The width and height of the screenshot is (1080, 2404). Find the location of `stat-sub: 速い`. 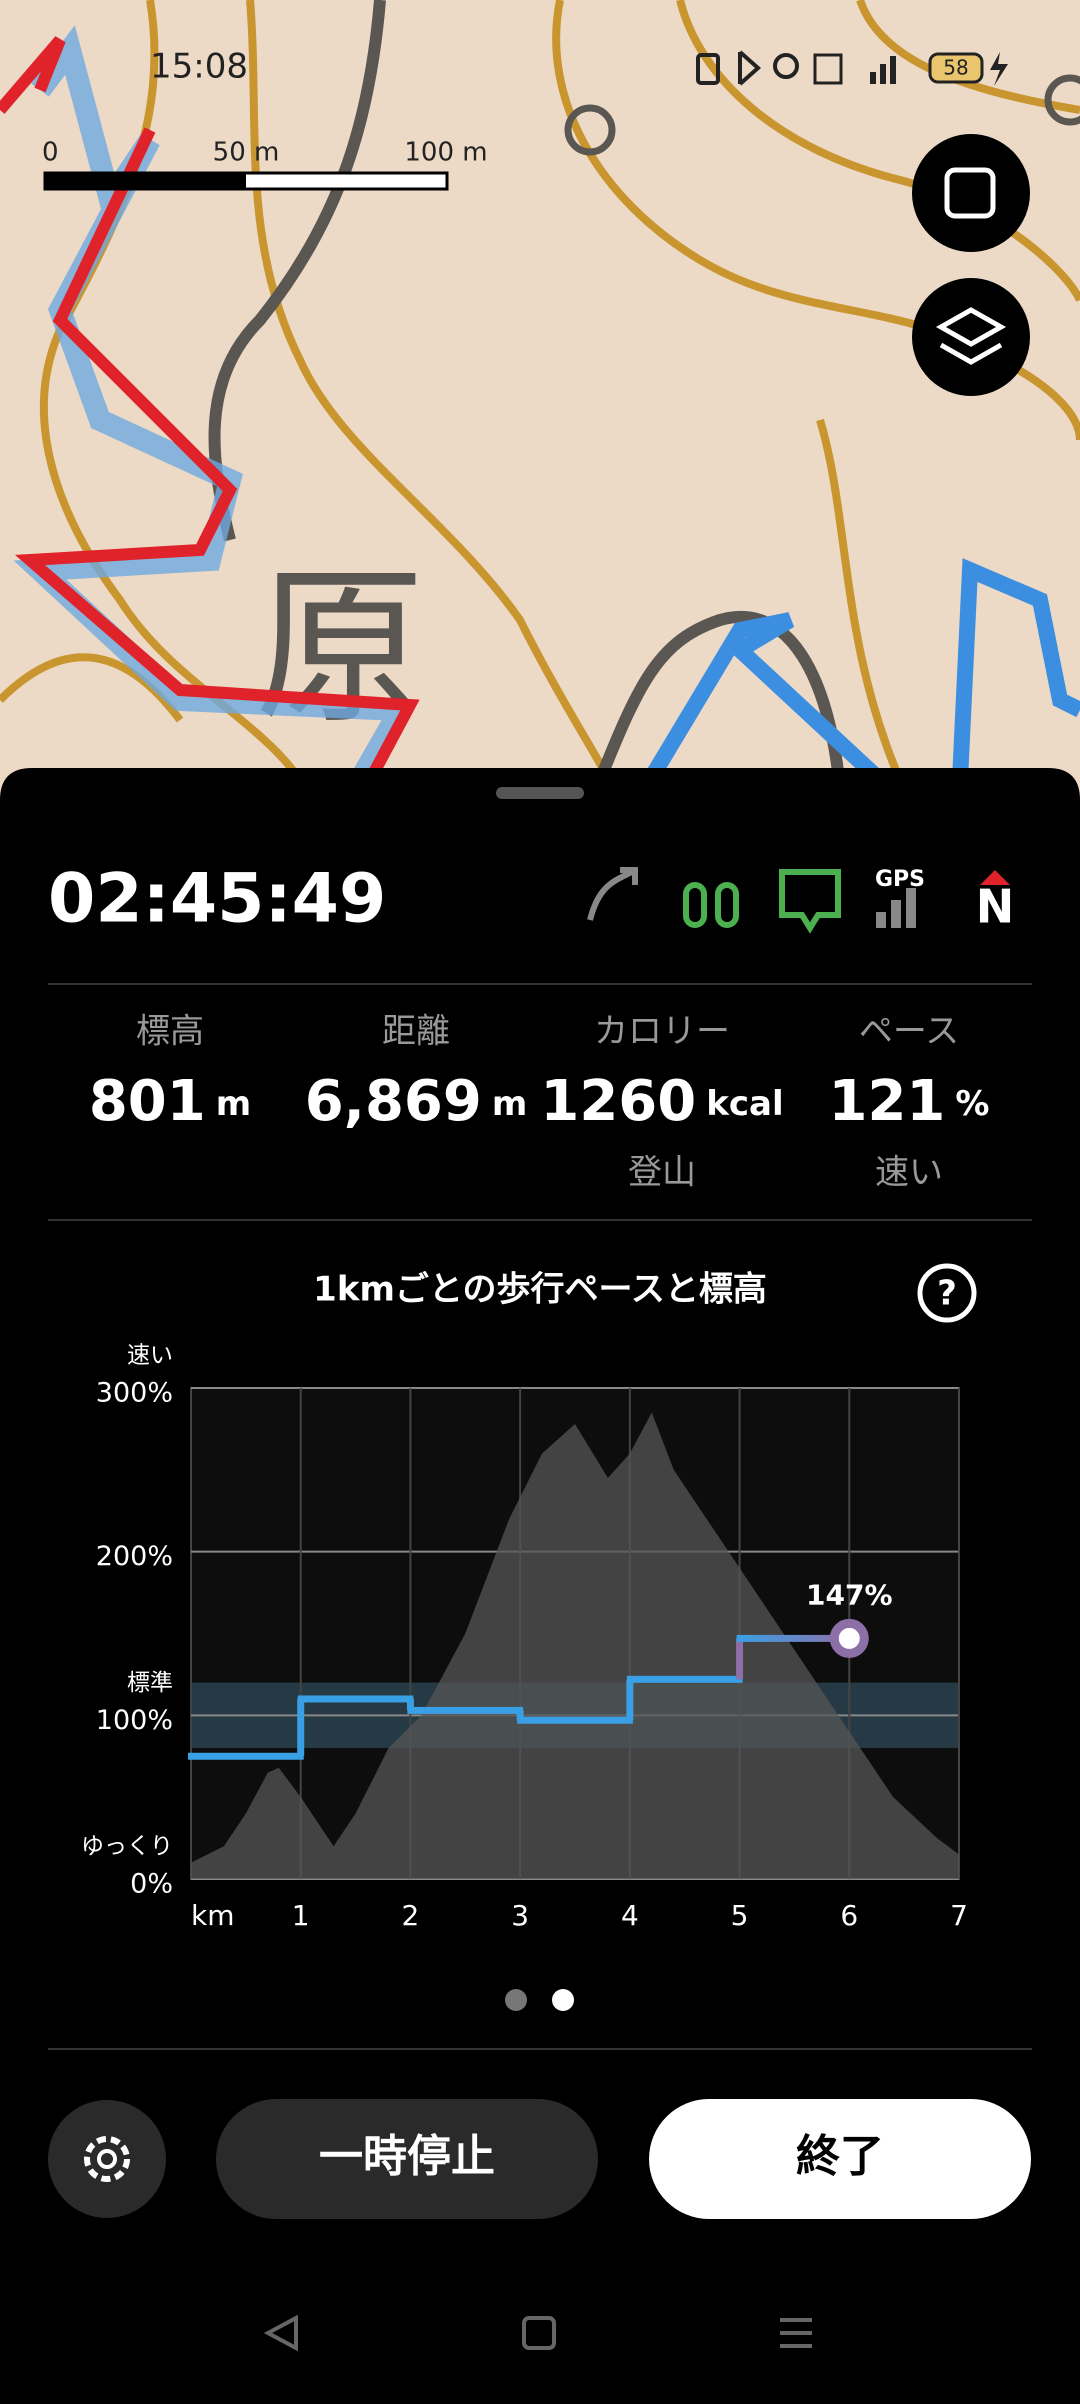

stat-sub: 速い is located at coordinates (909, 1173).